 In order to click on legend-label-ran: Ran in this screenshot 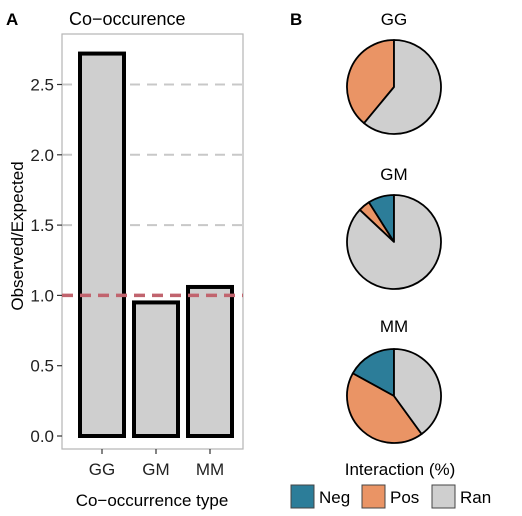, I will do `click(475, 497)`.